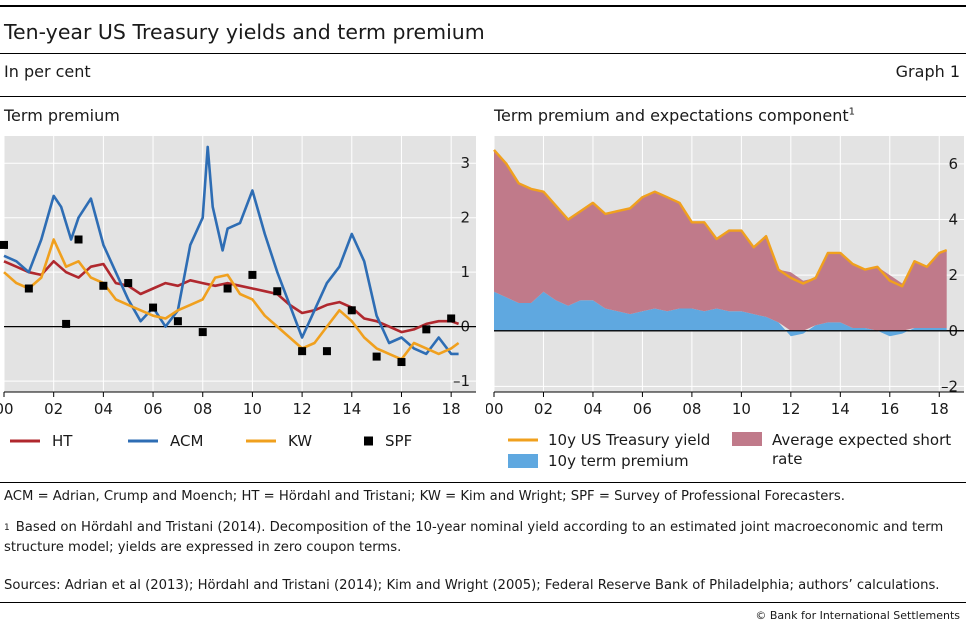 Image resolution: width=966 pixels, height=633 pixels. I want to click on y-tick-label: 1, so click(465, 272).